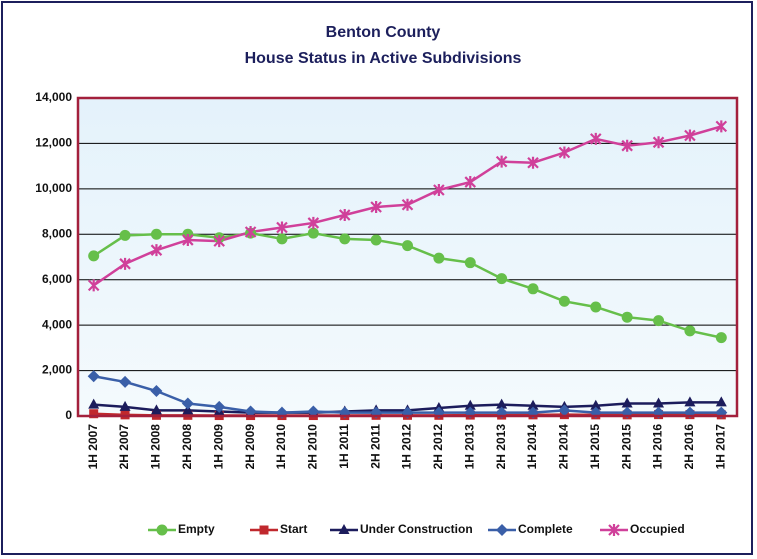 The width and height of the screenshot is (757, 559). What do you see at coordinates (720, 447) in the screenshot?
I see `x-tick-label: 1H 2017` at bounding box center [720, 447].